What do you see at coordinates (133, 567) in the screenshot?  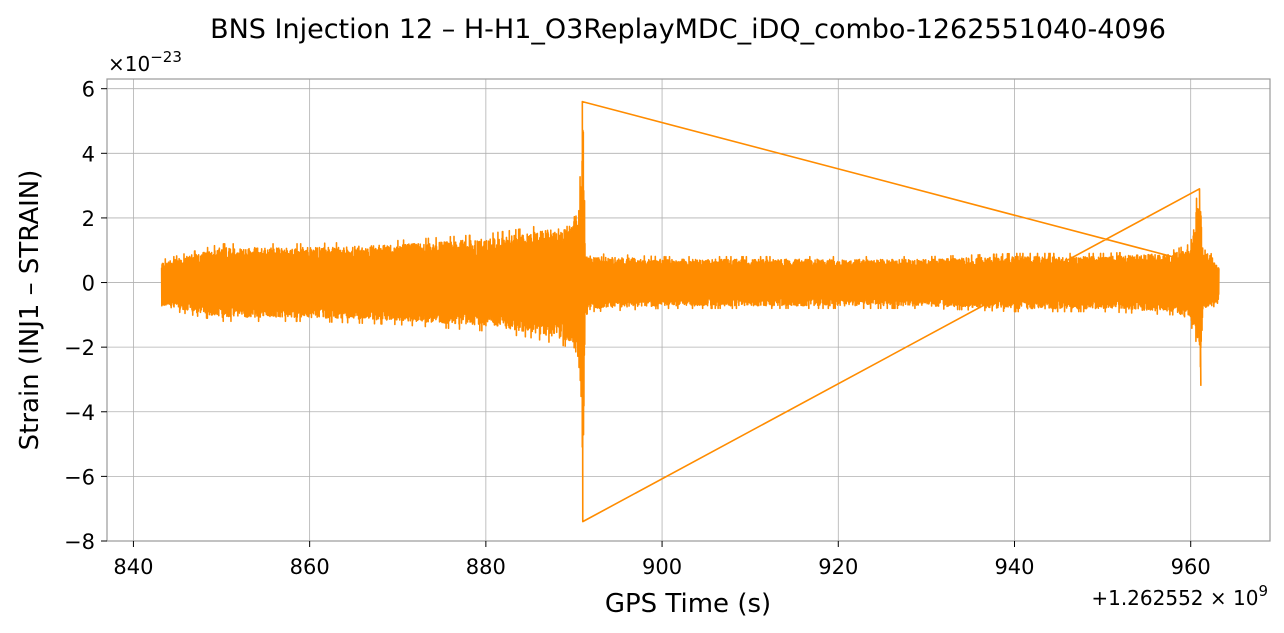 I see `x-tick-label: 840` at bounding box center [133, 567].